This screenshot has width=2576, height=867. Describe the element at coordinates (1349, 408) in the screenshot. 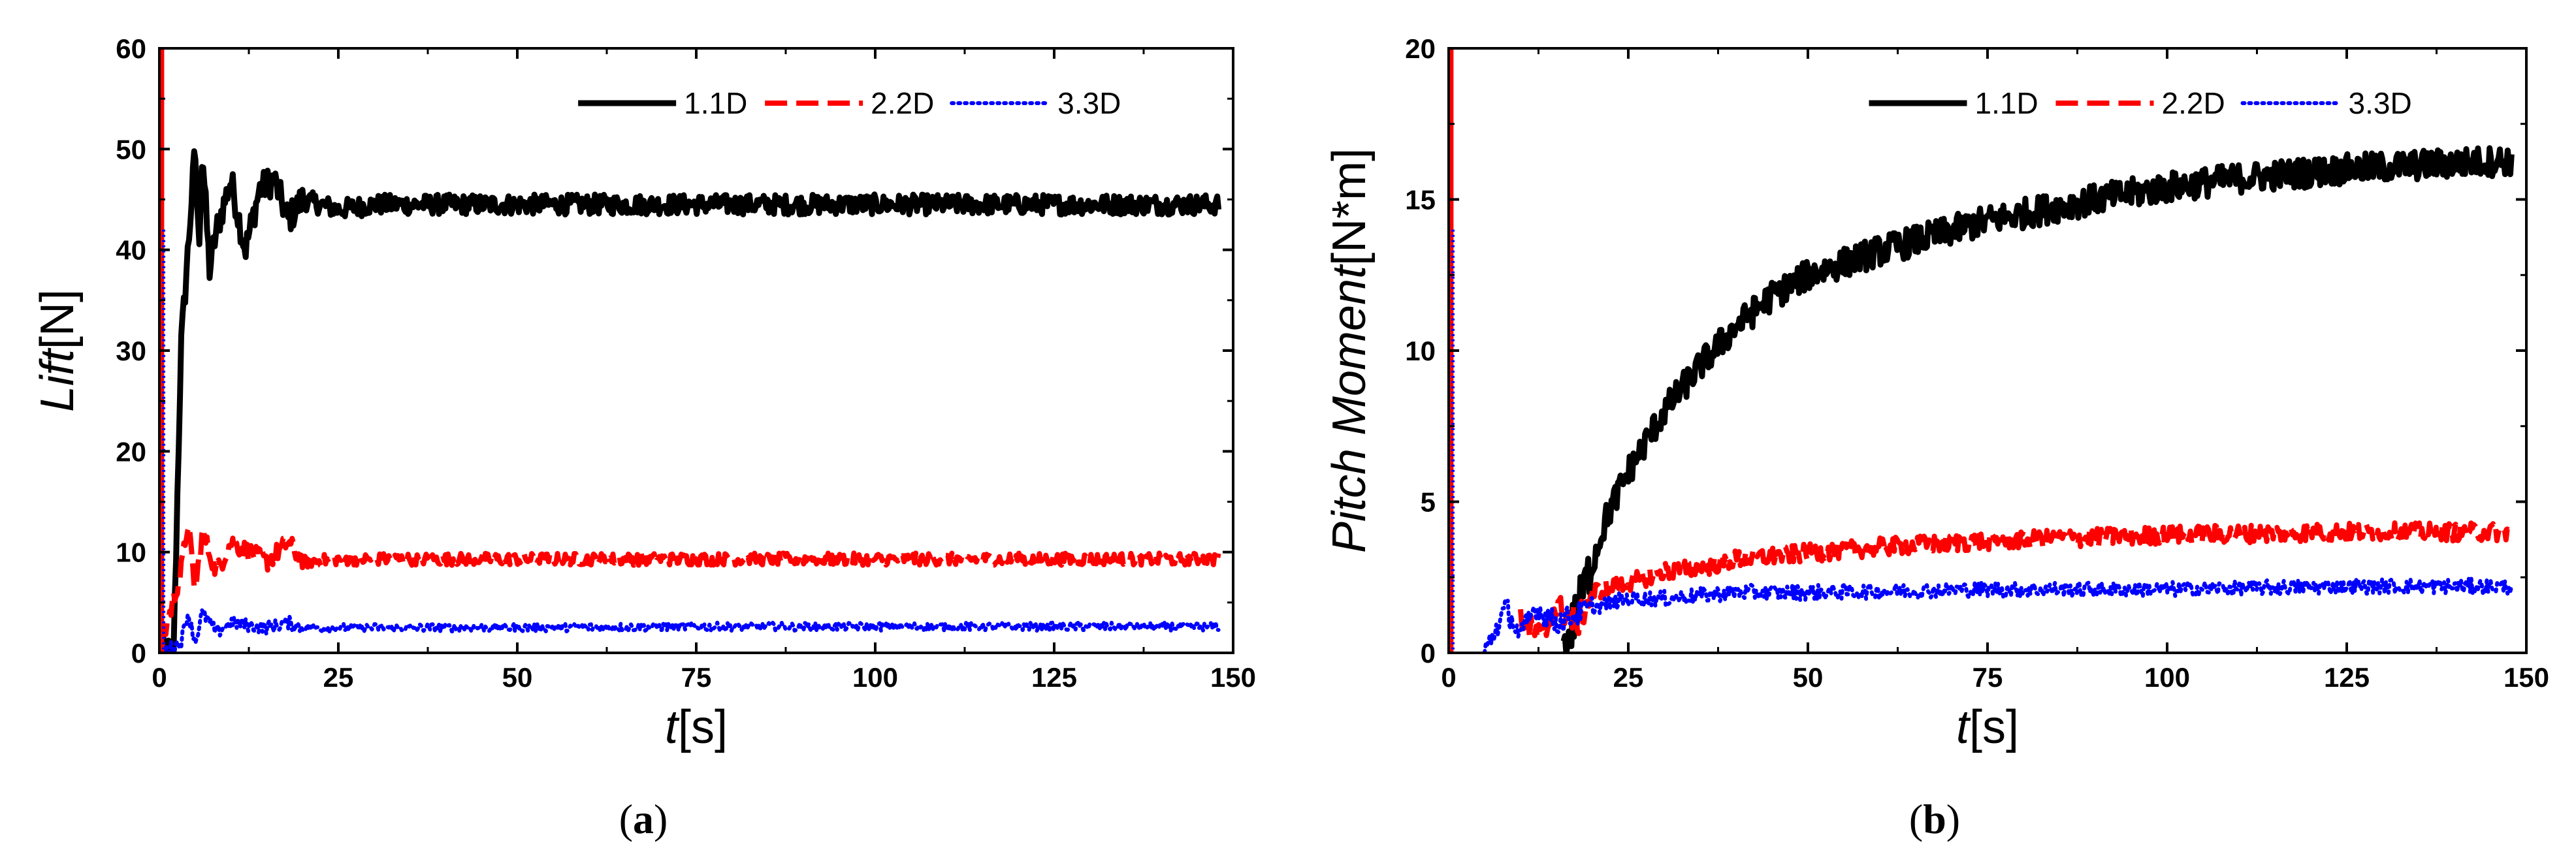

I see `y-axis-title-var: Pitch Moment` at that location.